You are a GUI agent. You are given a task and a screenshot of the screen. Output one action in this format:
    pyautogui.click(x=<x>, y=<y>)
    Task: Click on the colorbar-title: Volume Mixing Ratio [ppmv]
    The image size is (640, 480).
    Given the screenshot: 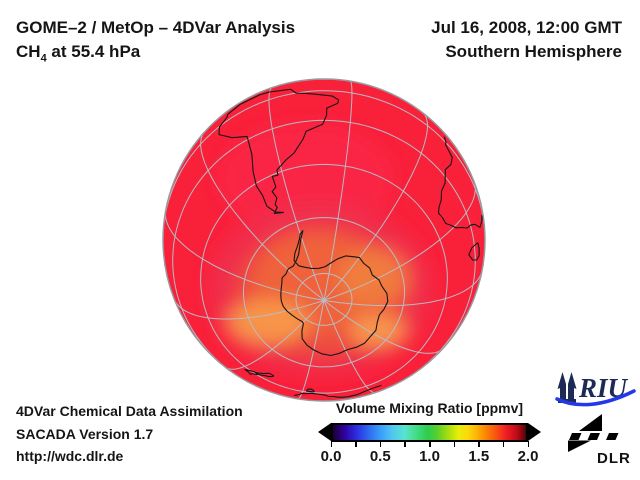 What is the action you would take?
    pyautogui.click(x=429, y=408)
    